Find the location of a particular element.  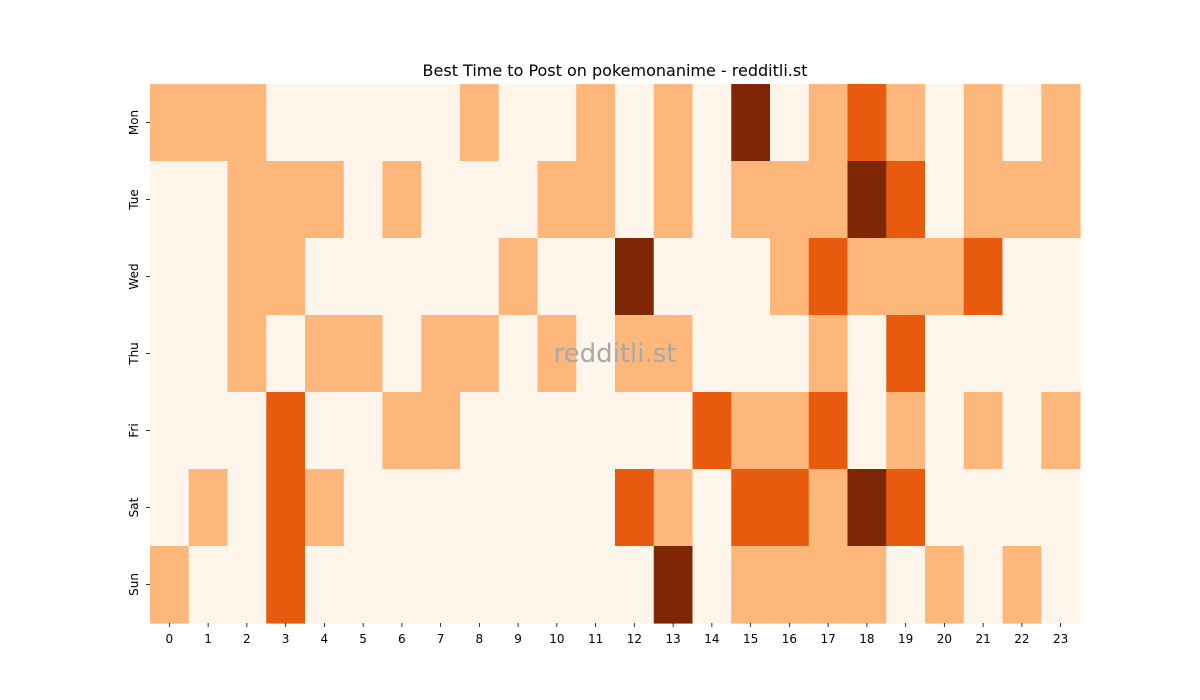

y-tick-label: Tue is located at coordinates (134, 200).